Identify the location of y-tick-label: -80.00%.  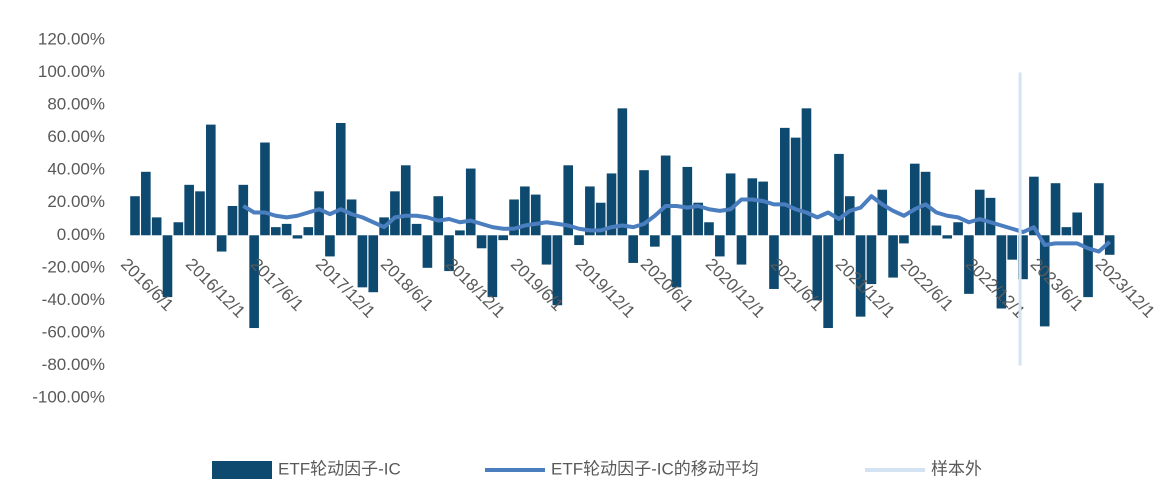
(73, 364).